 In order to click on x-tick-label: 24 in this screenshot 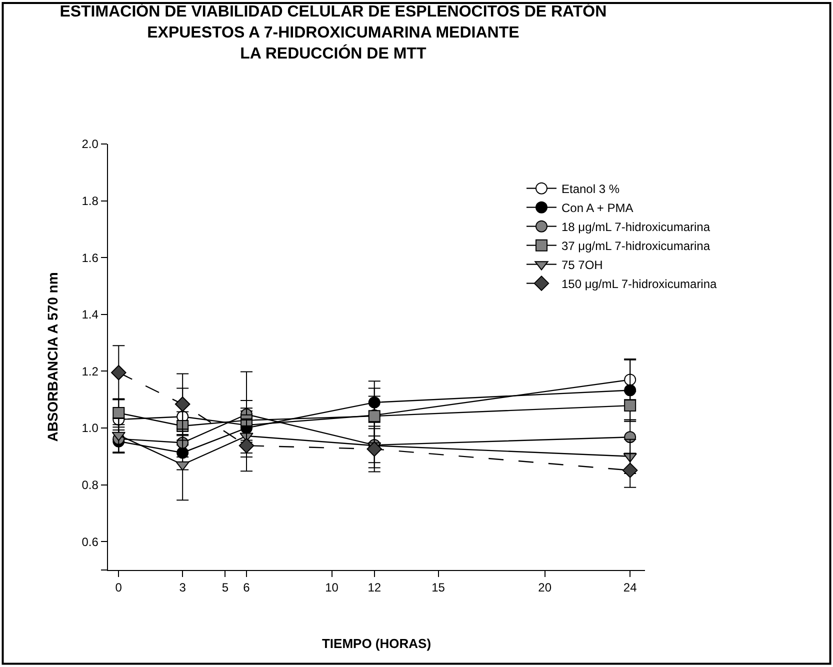, I will do `click(630, 587)`.